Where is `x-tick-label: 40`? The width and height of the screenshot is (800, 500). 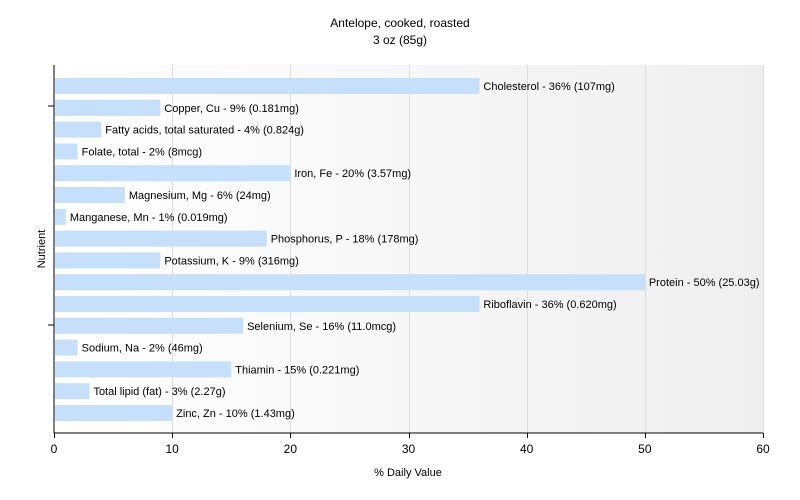 x-tick-label: 40 is located at coordinates (527, 449).